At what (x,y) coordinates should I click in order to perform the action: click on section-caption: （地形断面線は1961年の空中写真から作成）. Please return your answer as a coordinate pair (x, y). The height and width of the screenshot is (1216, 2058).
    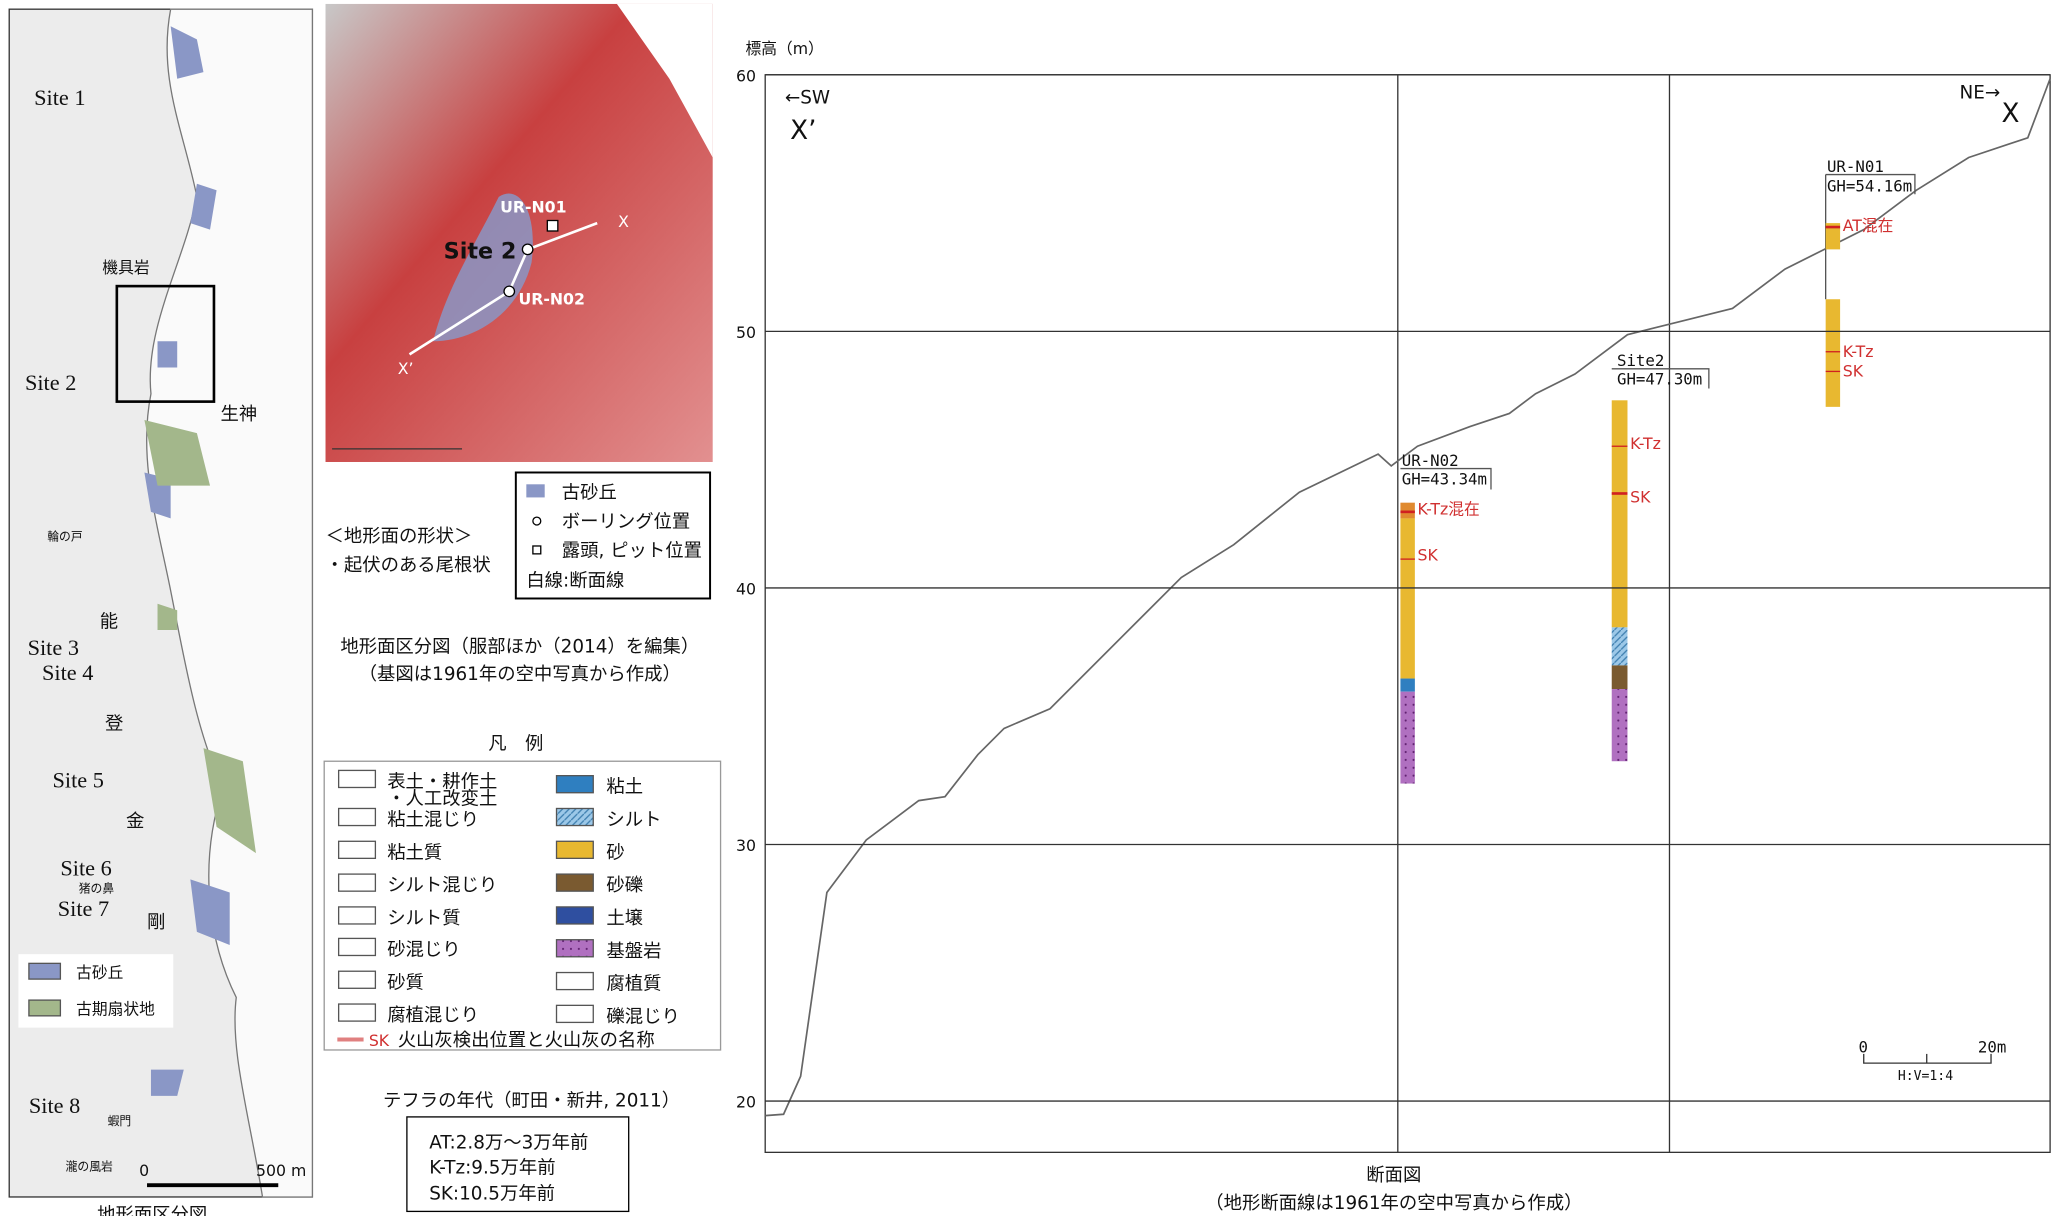
    Looking at the image, I should click on (1393, 1203).